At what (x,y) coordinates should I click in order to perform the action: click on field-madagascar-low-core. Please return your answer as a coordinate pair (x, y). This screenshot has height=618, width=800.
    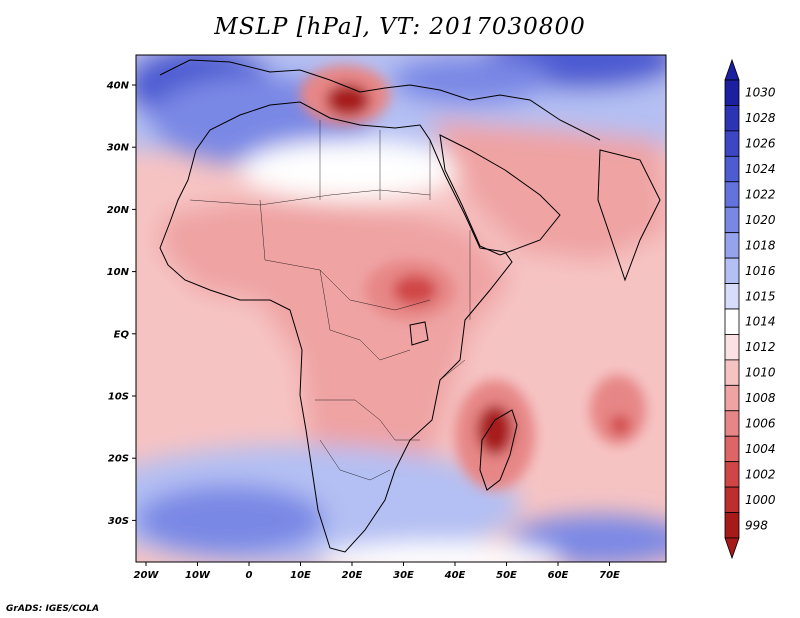
    Looking at the image, I should click on (495, 430).